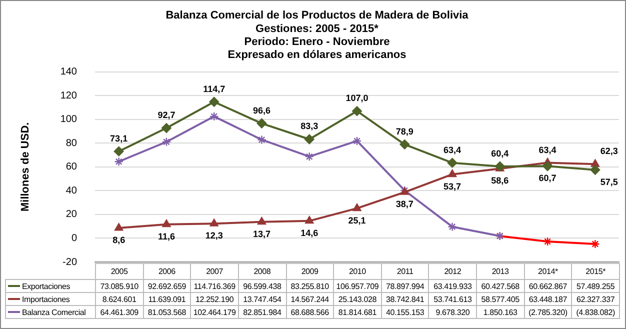 This screenshot has width=626, height=329. Describe the element at coordinates (261, 110) in the screenshot. I see `data-label: 96,6` at that location.